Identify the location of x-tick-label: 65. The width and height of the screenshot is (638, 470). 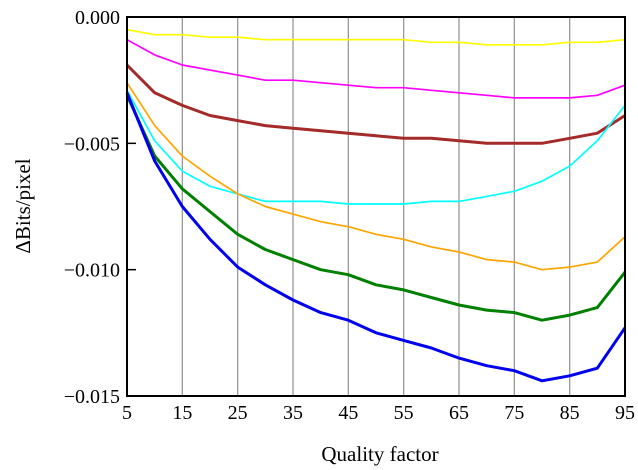
(459, 413).